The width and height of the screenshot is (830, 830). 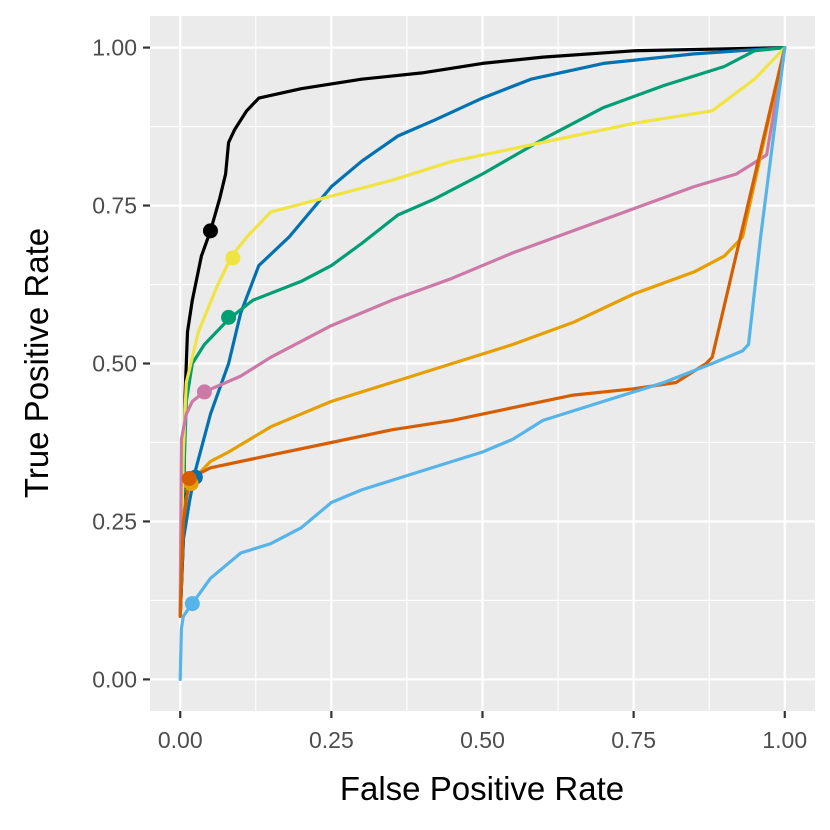 What do you see at coordinates (114, 521) in the screenshot?
I see `y-tick-label: 0.25` at bounding box center [114, 521].